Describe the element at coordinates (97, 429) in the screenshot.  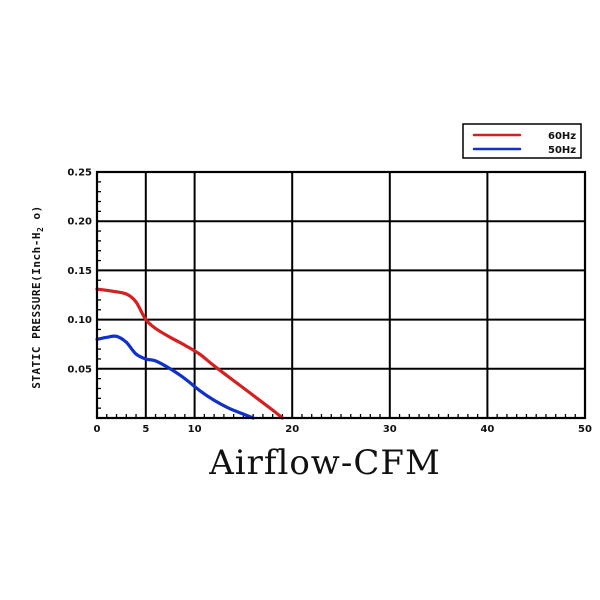
I see `x-tick-label: 0` at that location.